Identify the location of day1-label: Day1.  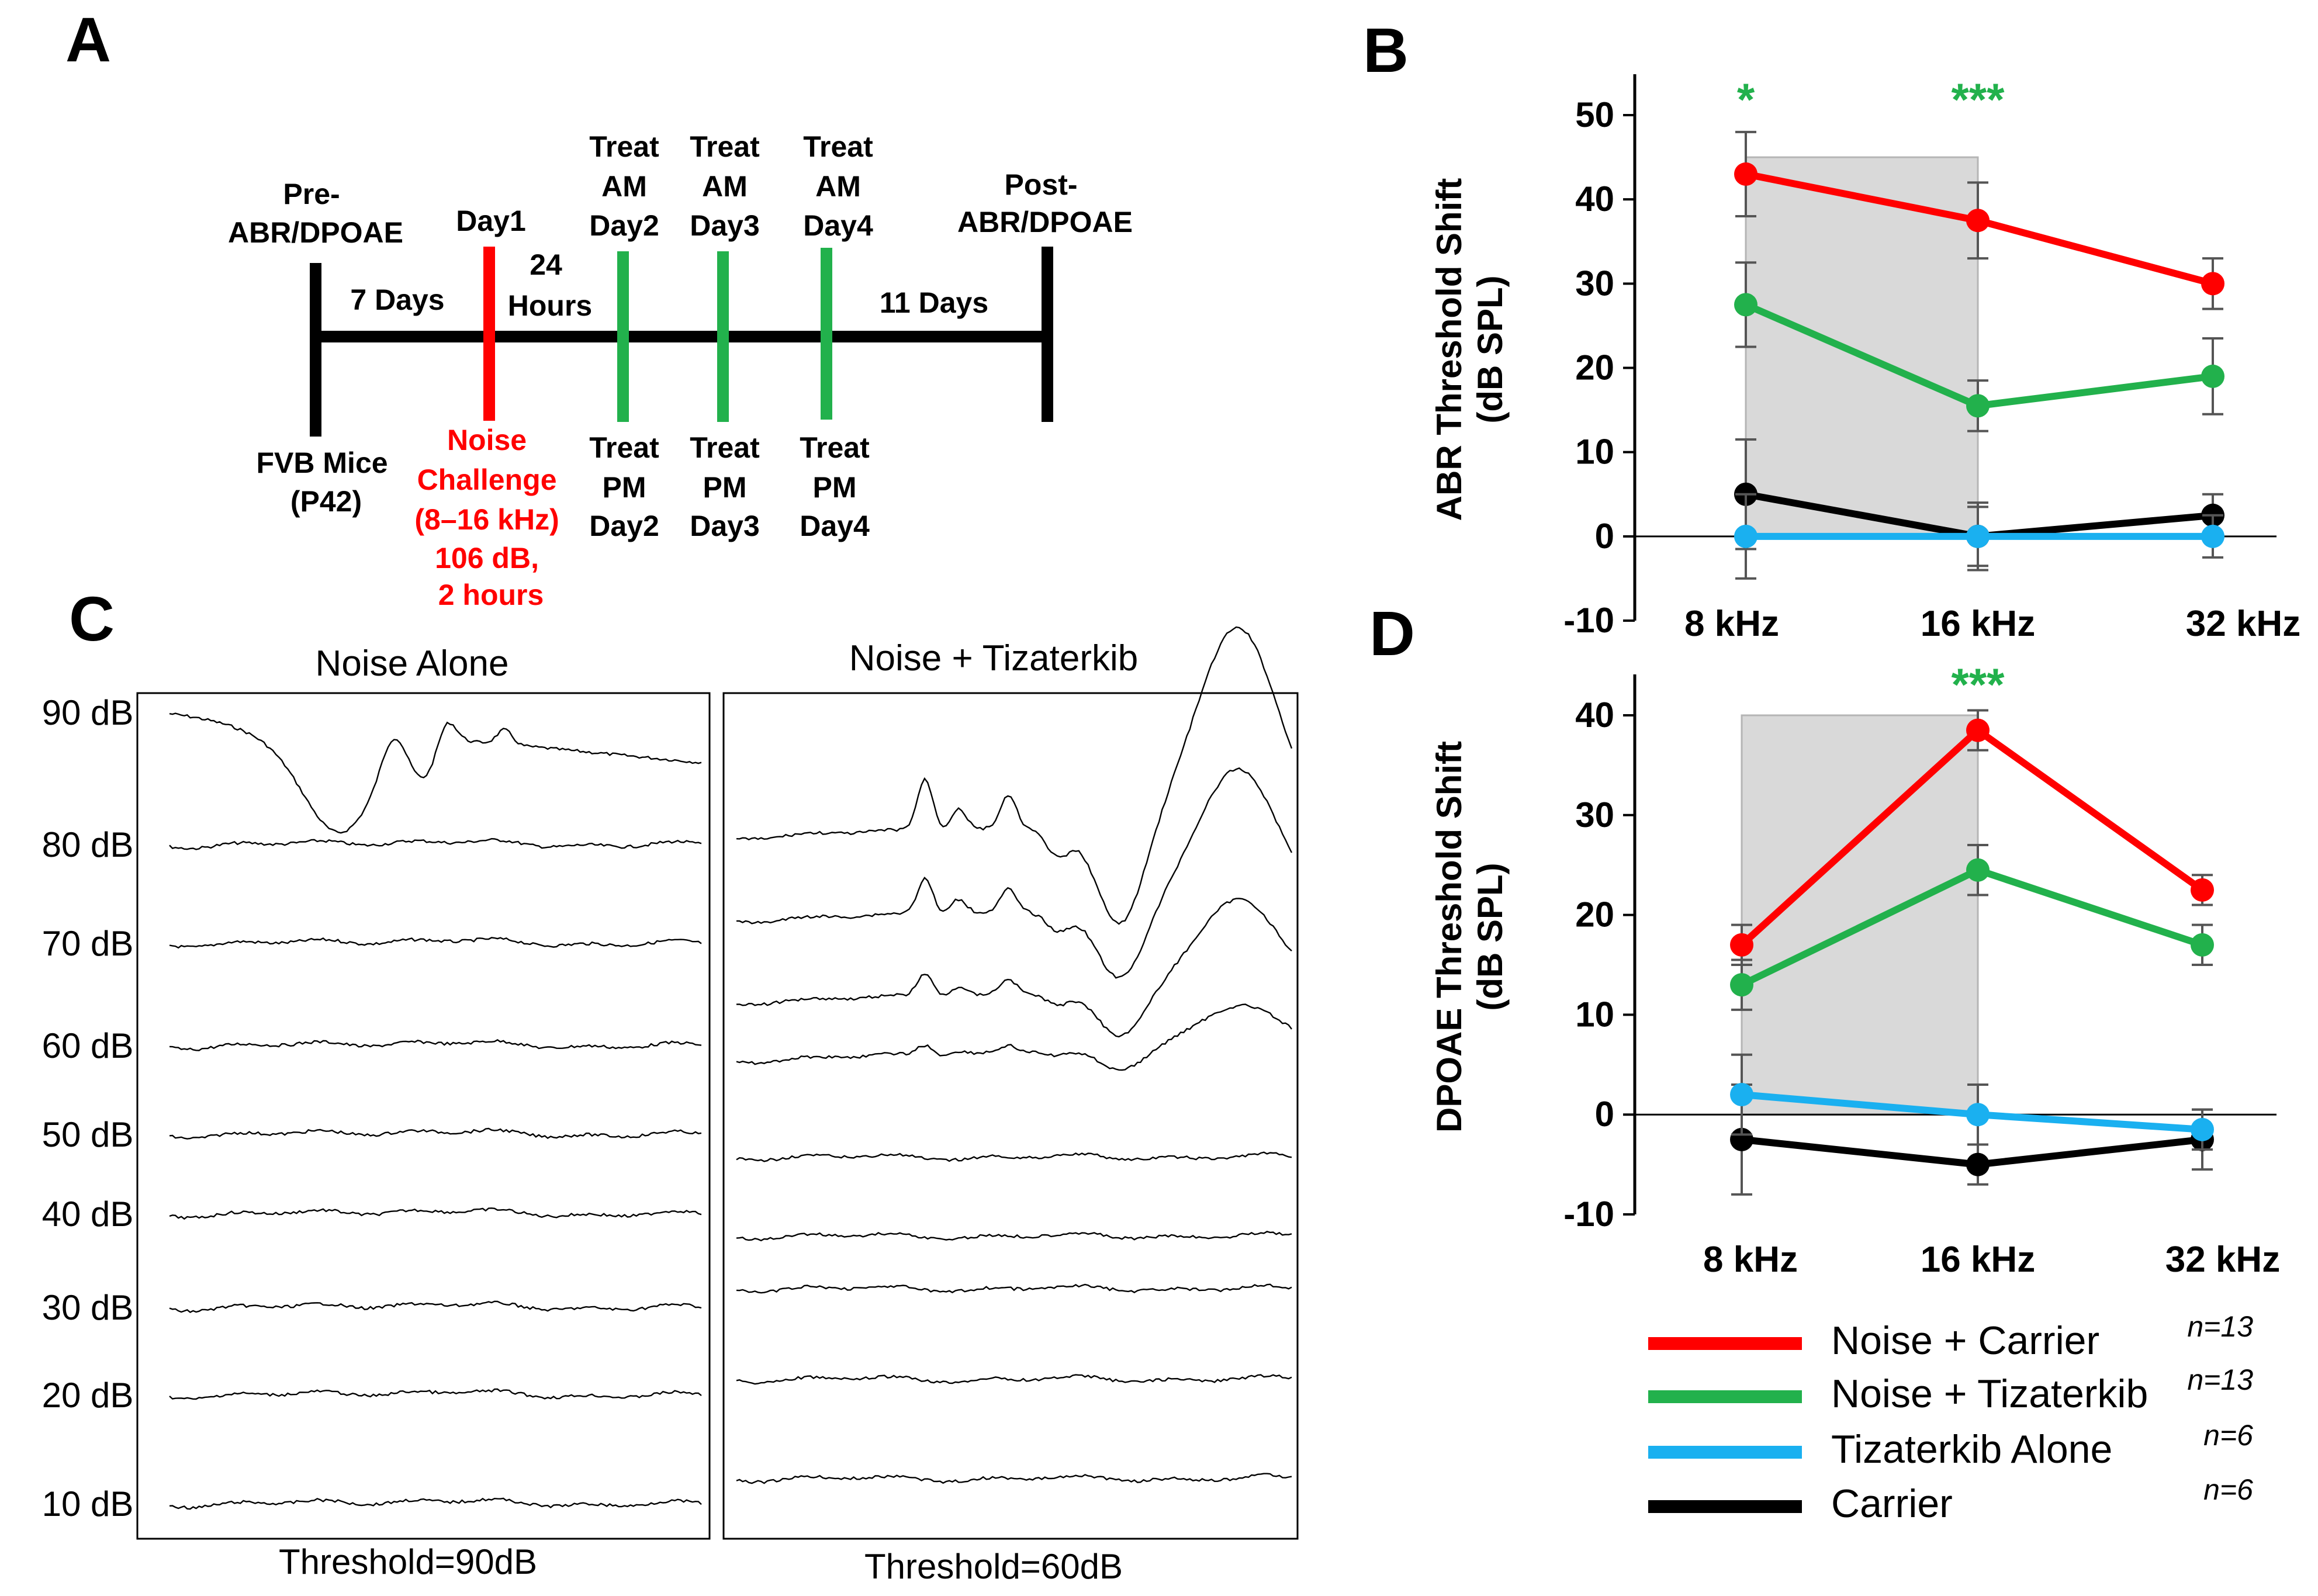
(491, 221).